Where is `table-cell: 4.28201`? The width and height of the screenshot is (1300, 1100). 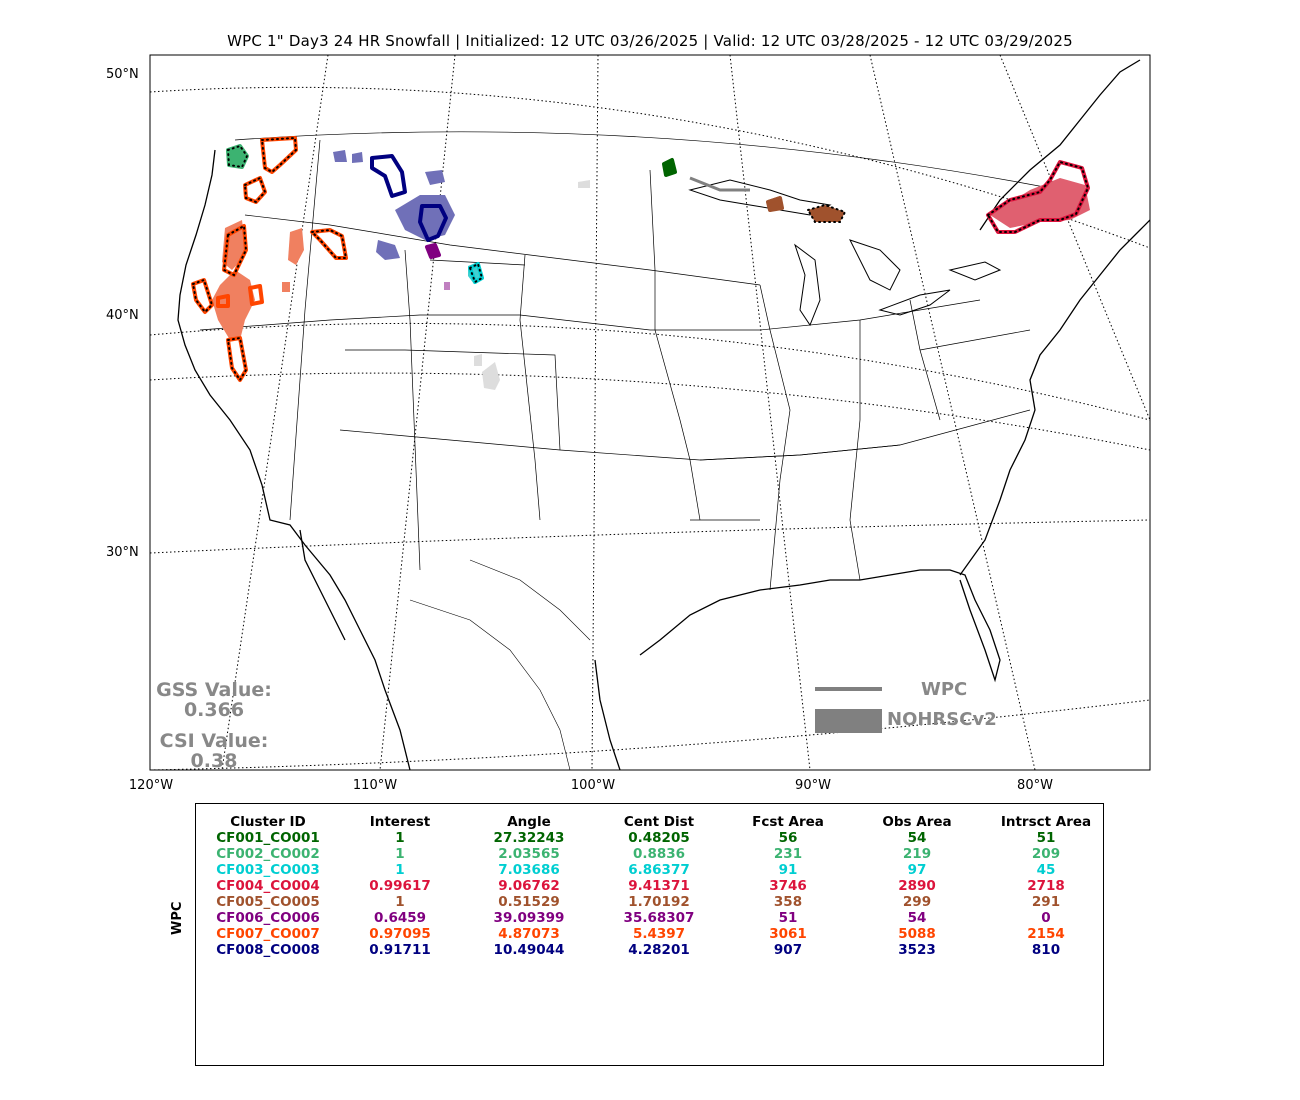
table-cell: 4.28201 is located at coordinates (659, 950).